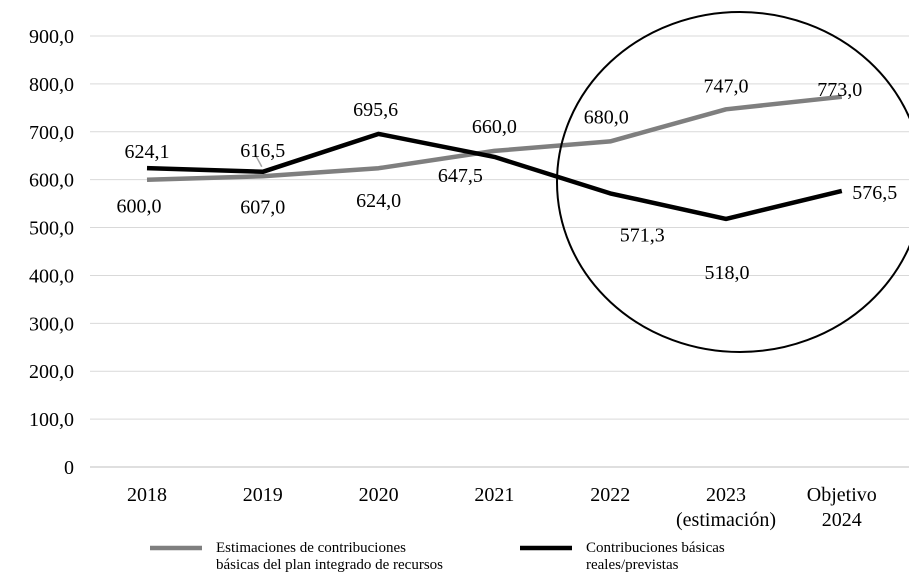  Describe the element at coordinates (147, 152) in the screenshot. I see `data-label: 624,1` at that location.